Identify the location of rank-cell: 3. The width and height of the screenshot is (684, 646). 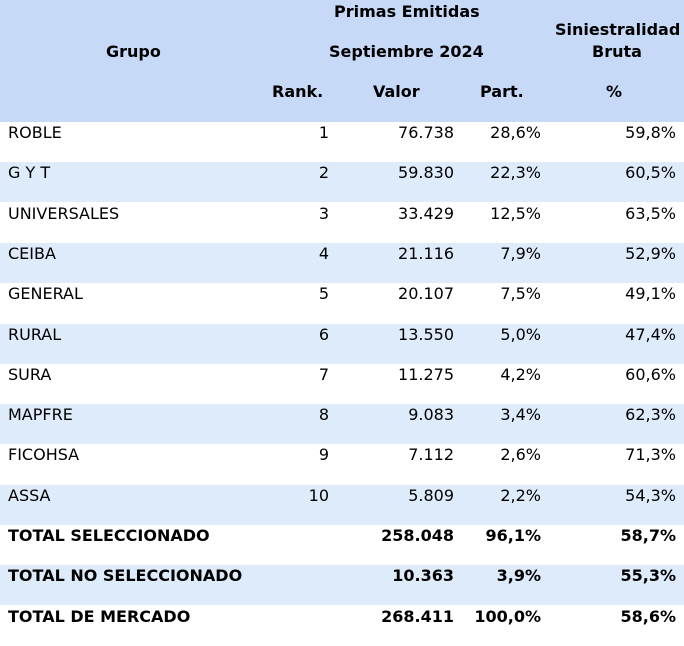
(323, 213).